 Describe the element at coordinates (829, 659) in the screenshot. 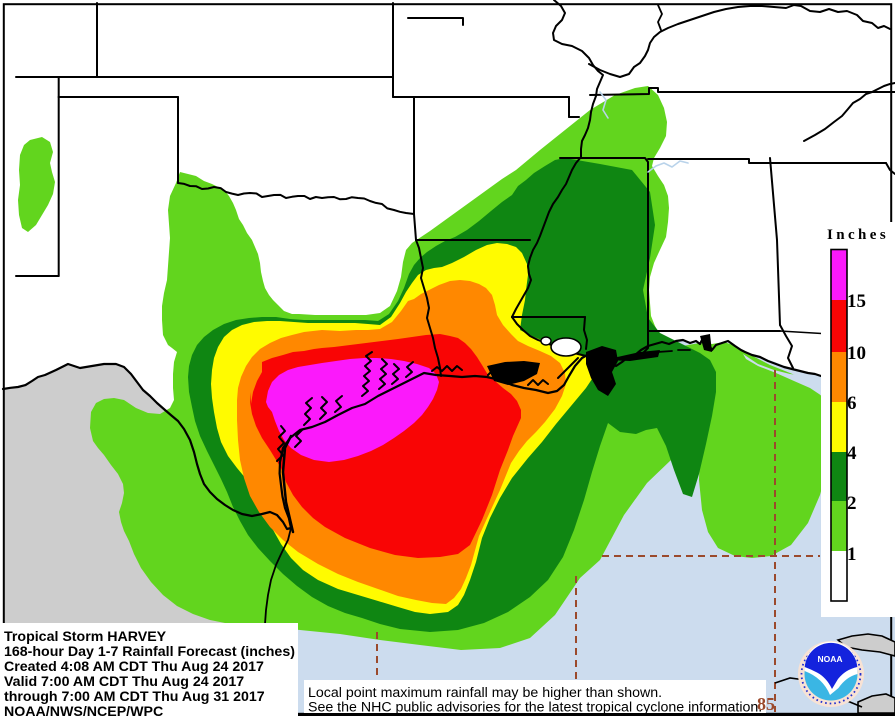

I see `svg-text: NOAA` at that location.